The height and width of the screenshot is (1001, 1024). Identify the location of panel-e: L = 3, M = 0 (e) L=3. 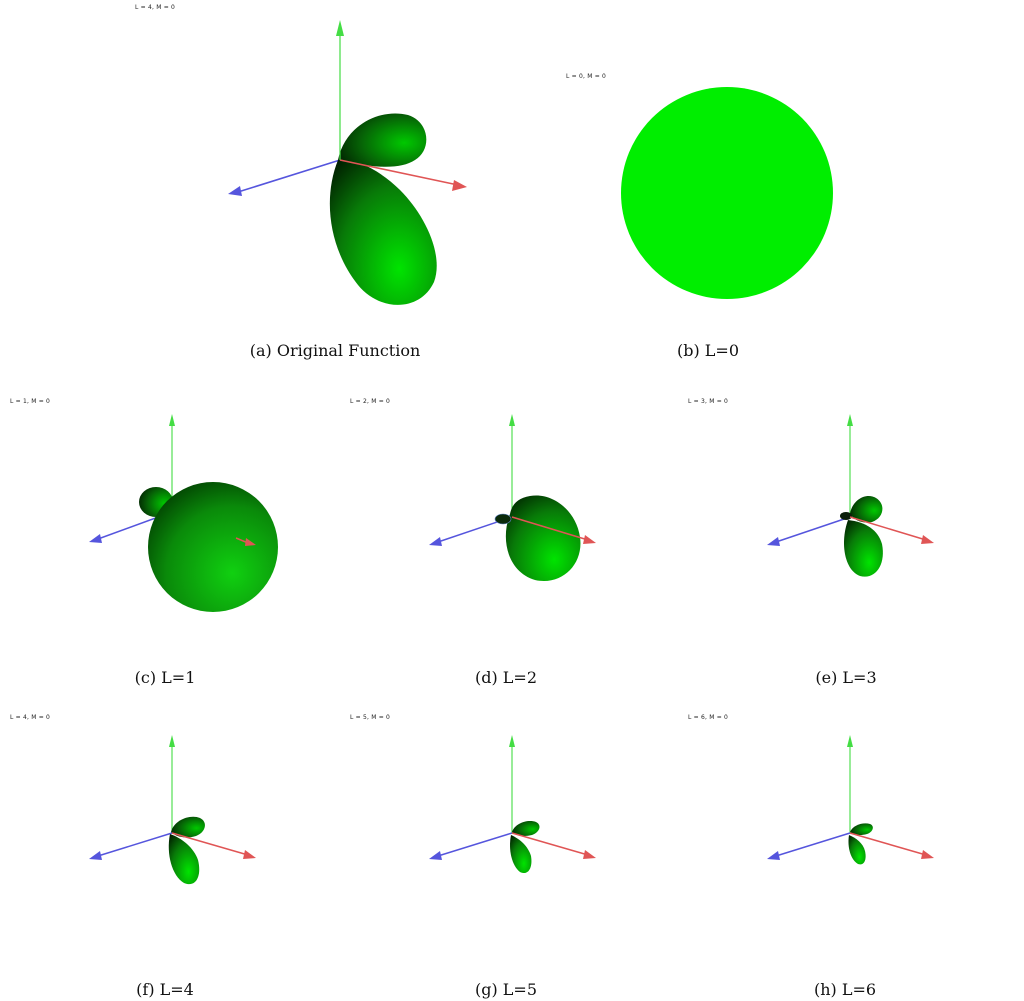
(852, 542).